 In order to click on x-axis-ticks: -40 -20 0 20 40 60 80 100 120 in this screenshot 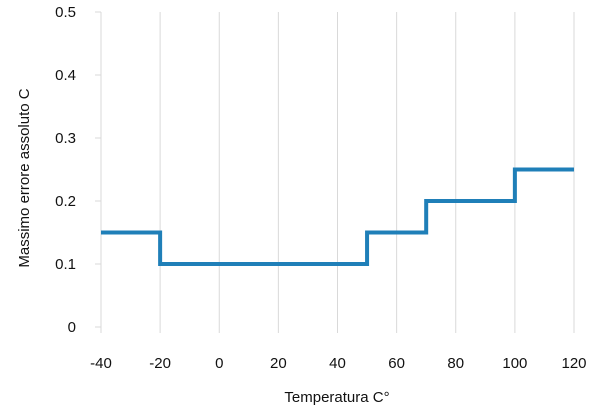, I will do `click(338, 363)`.